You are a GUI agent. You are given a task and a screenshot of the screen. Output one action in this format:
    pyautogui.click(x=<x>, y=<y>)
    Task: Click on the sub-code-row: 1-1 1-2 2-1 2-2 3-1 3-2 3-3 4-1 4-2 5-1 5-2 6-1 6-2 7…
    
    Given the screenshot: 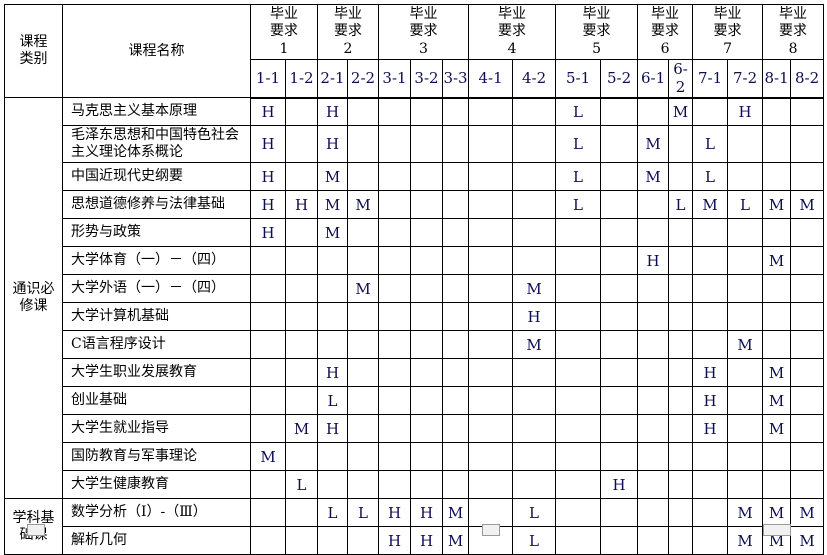 What is the action you would take?
    pyautogui.click(x=415, y=78)
    